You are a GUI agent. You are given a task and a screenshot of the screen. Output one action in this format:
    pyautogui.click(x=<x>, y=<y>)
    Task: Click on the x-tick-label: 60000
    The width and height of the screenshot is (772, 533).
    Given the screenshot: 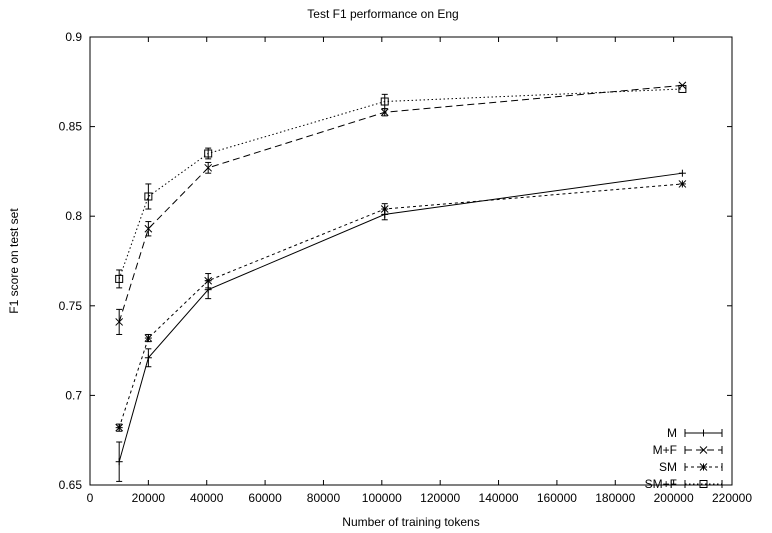 What is the action you would take?
    pyautogui.click(x=265, y=498)
    